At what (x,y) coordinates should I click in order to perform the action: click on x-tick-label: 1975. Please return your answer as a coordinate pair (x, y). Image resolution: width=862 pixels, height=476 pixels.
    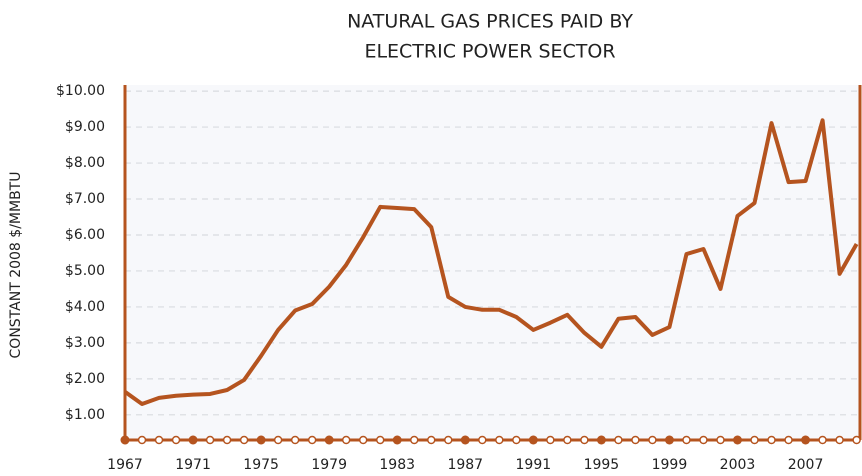
    Looking at the image, I should click on (261, 465).